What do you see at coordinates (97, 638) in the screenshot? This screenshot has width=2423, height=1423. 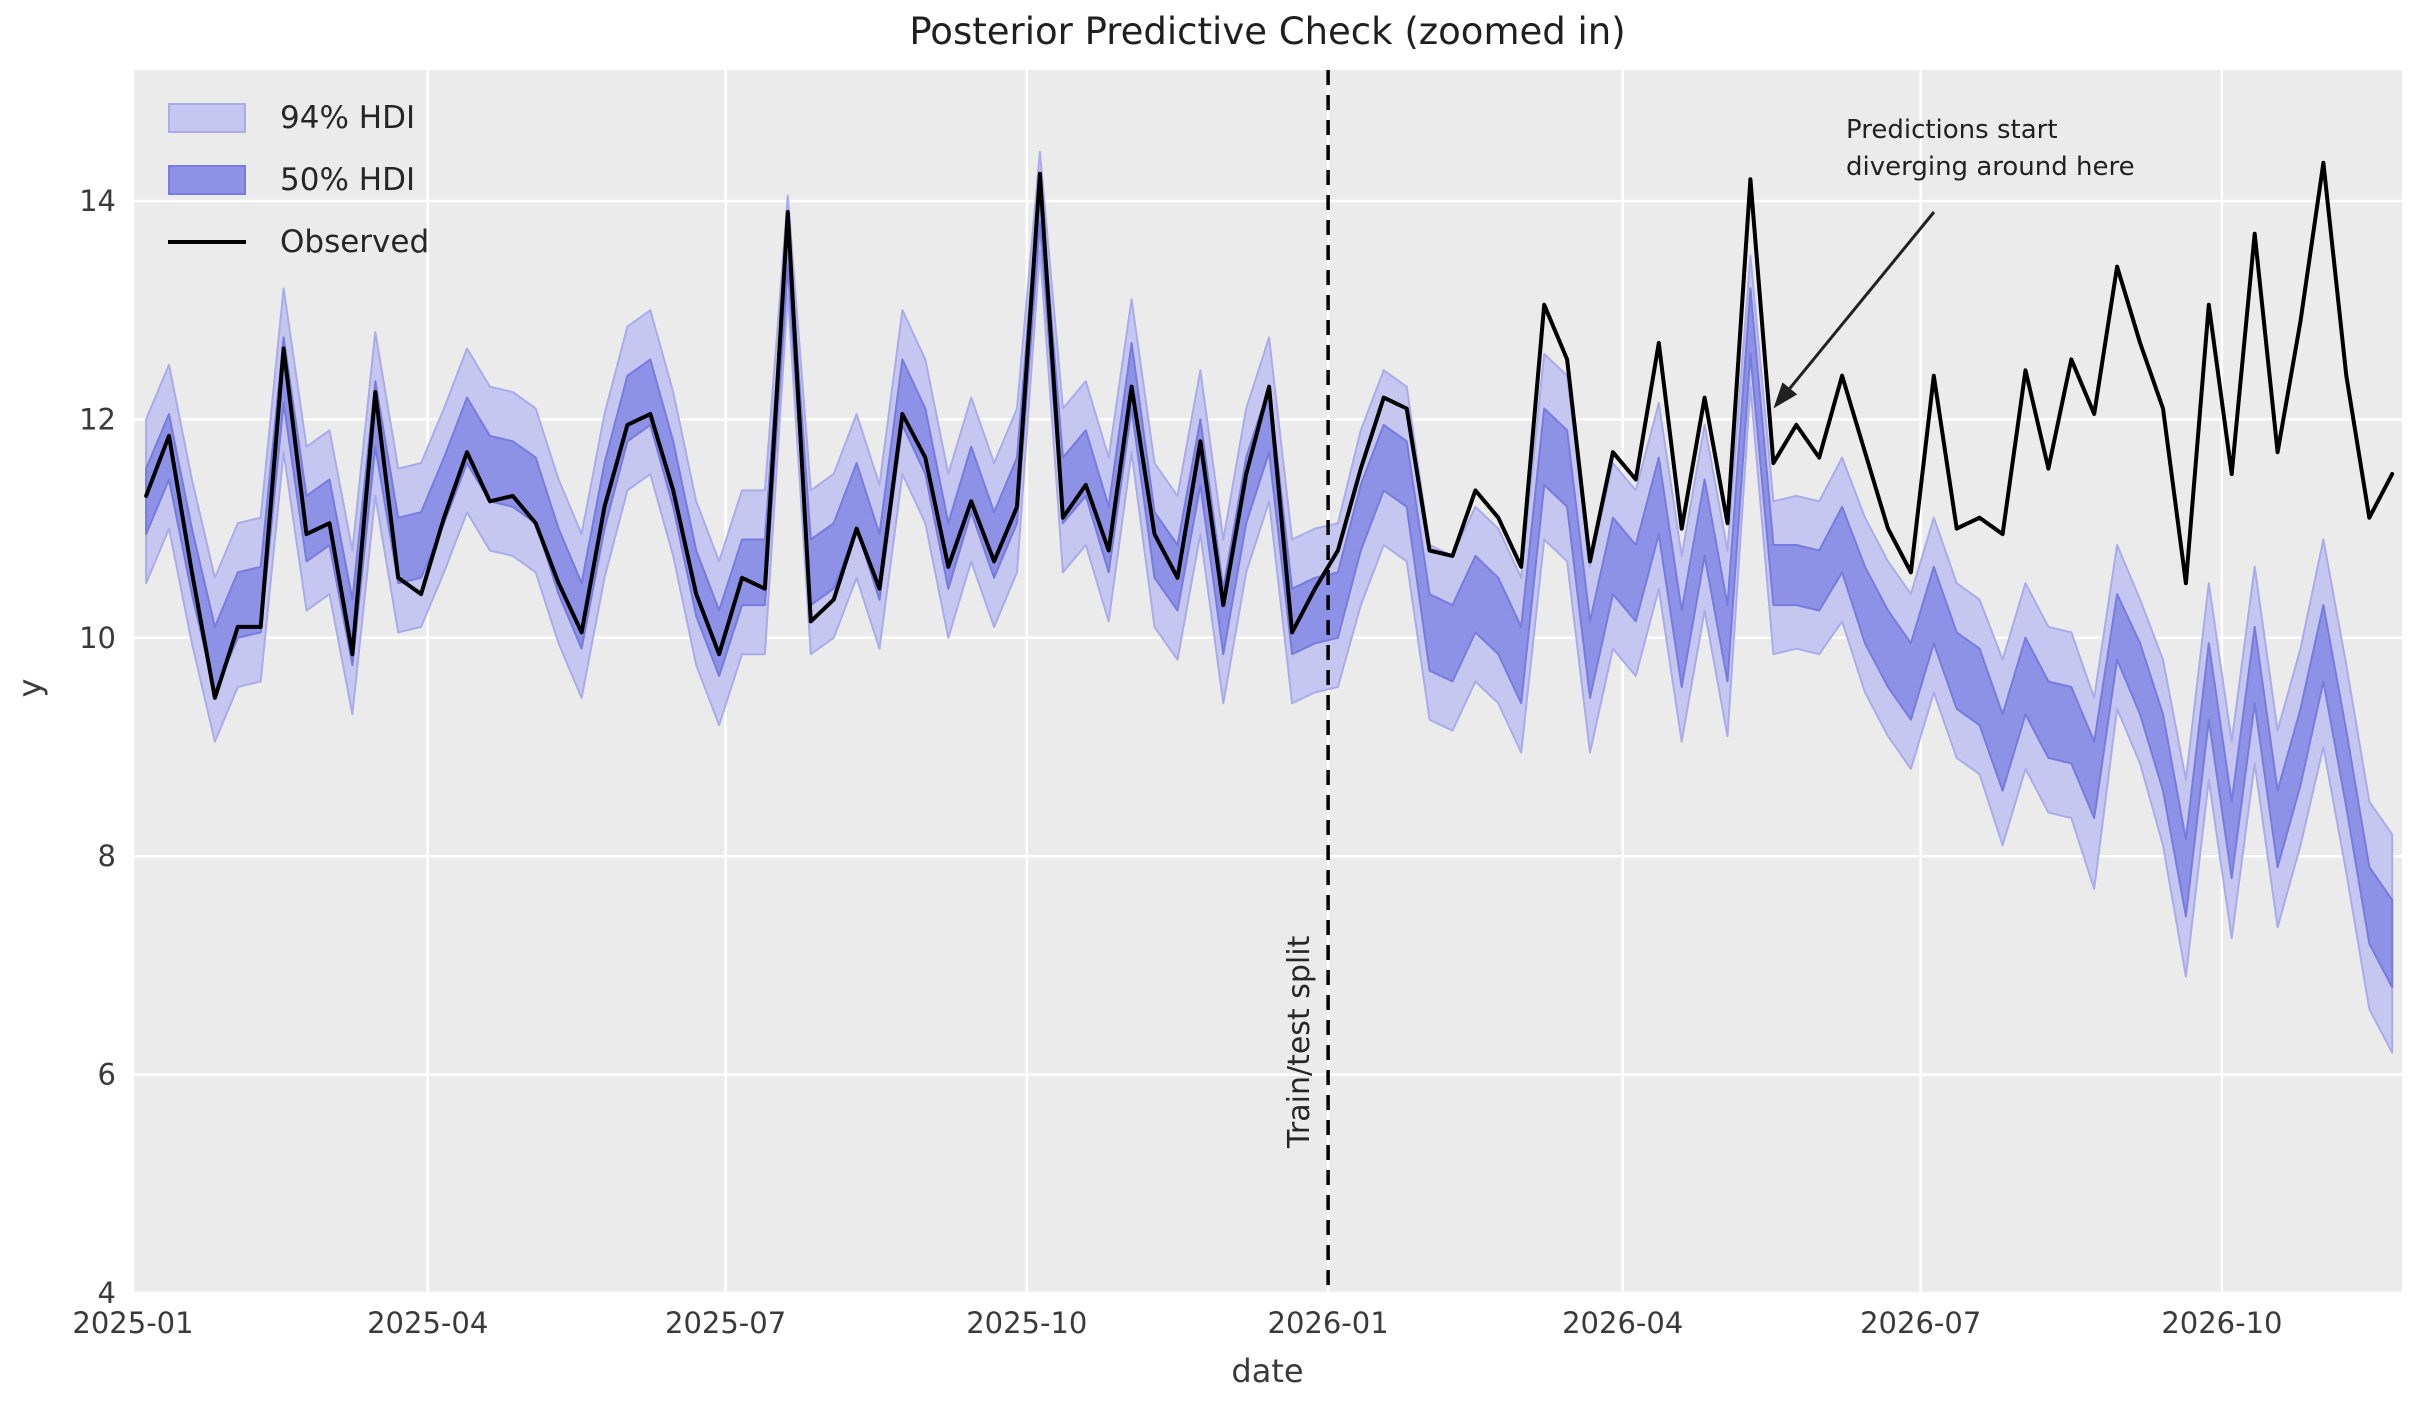 I see `y-tick-label: 10` at bounding box center [97, 638].